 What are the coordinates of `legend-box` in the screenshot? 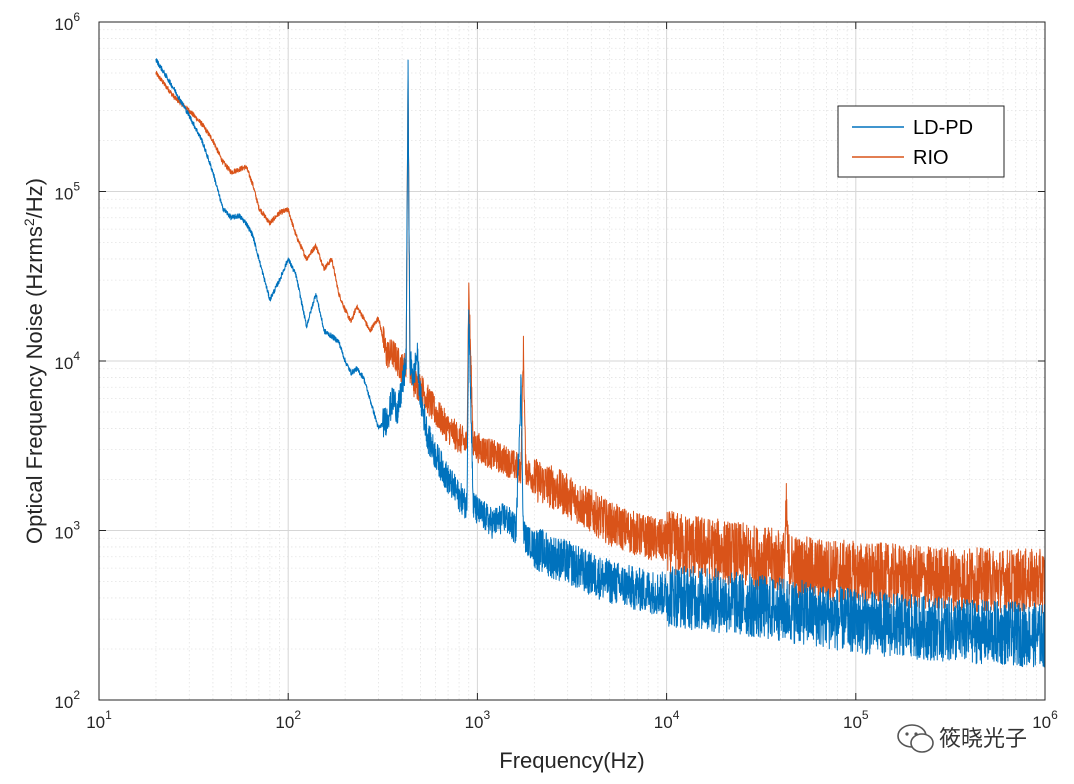 It's located at (921, 141).